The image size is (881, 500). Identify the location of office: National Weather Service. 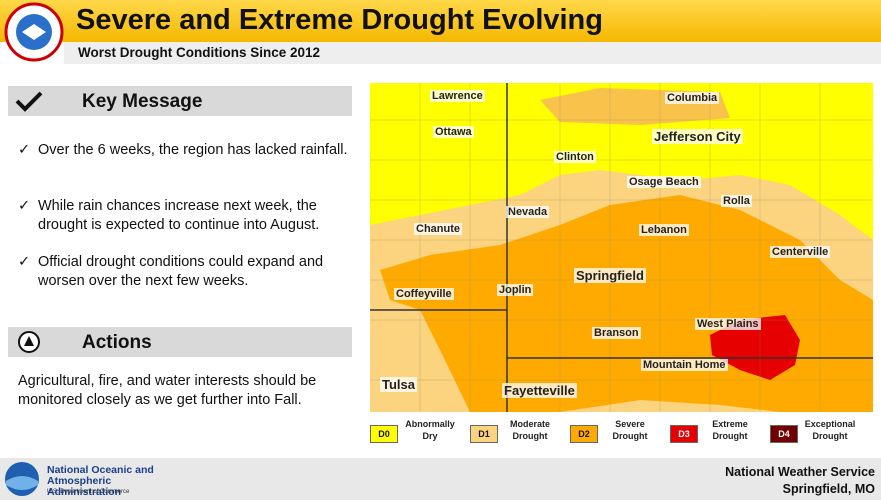
(800, 472).